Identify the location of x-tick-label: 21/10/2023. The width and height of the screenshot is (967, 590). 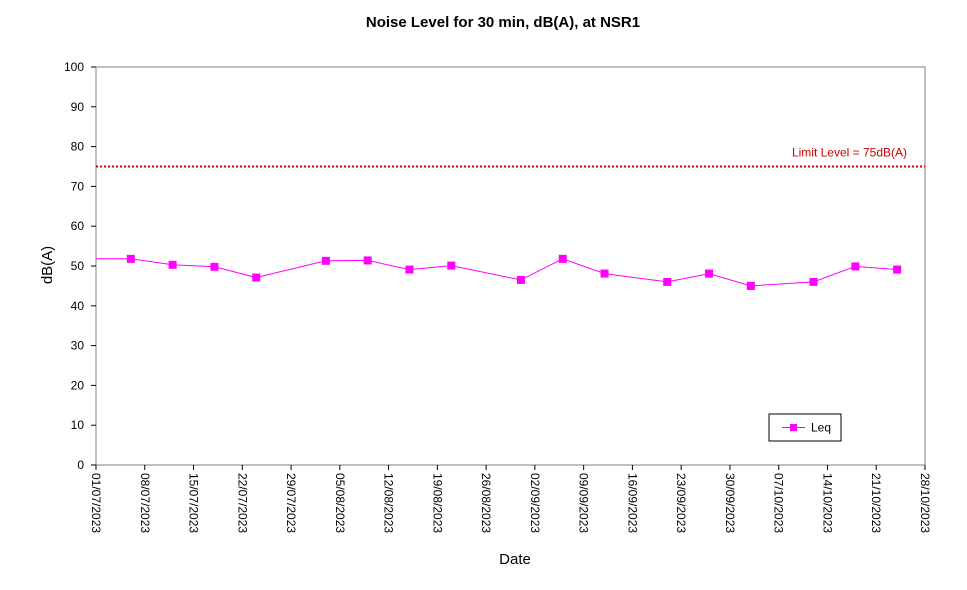
(876, 503).